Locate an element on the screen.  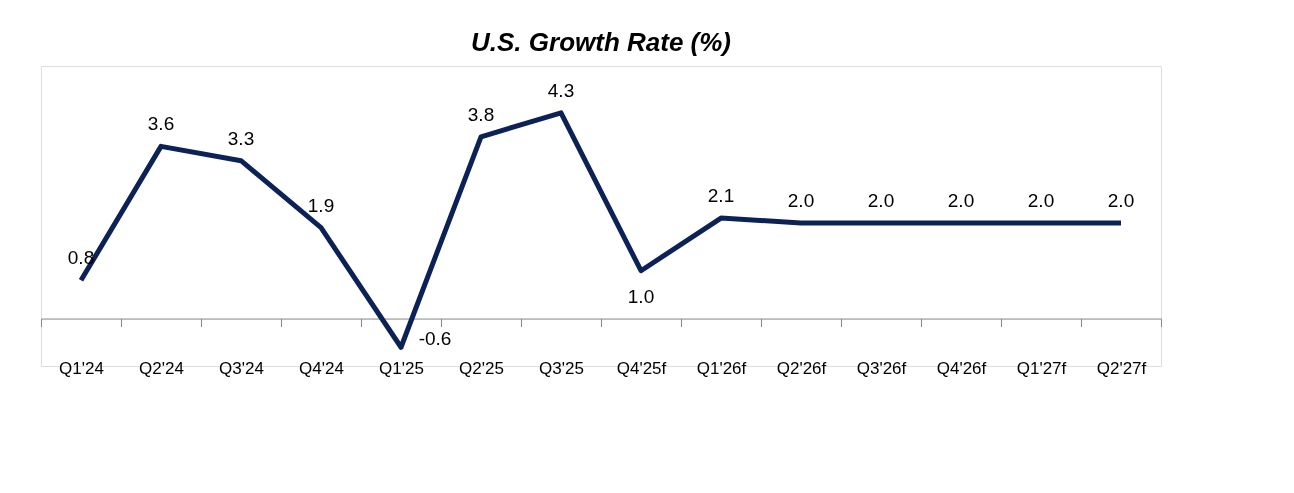
x-tick-label: Q4'24 is located at coordinates (321, 369).